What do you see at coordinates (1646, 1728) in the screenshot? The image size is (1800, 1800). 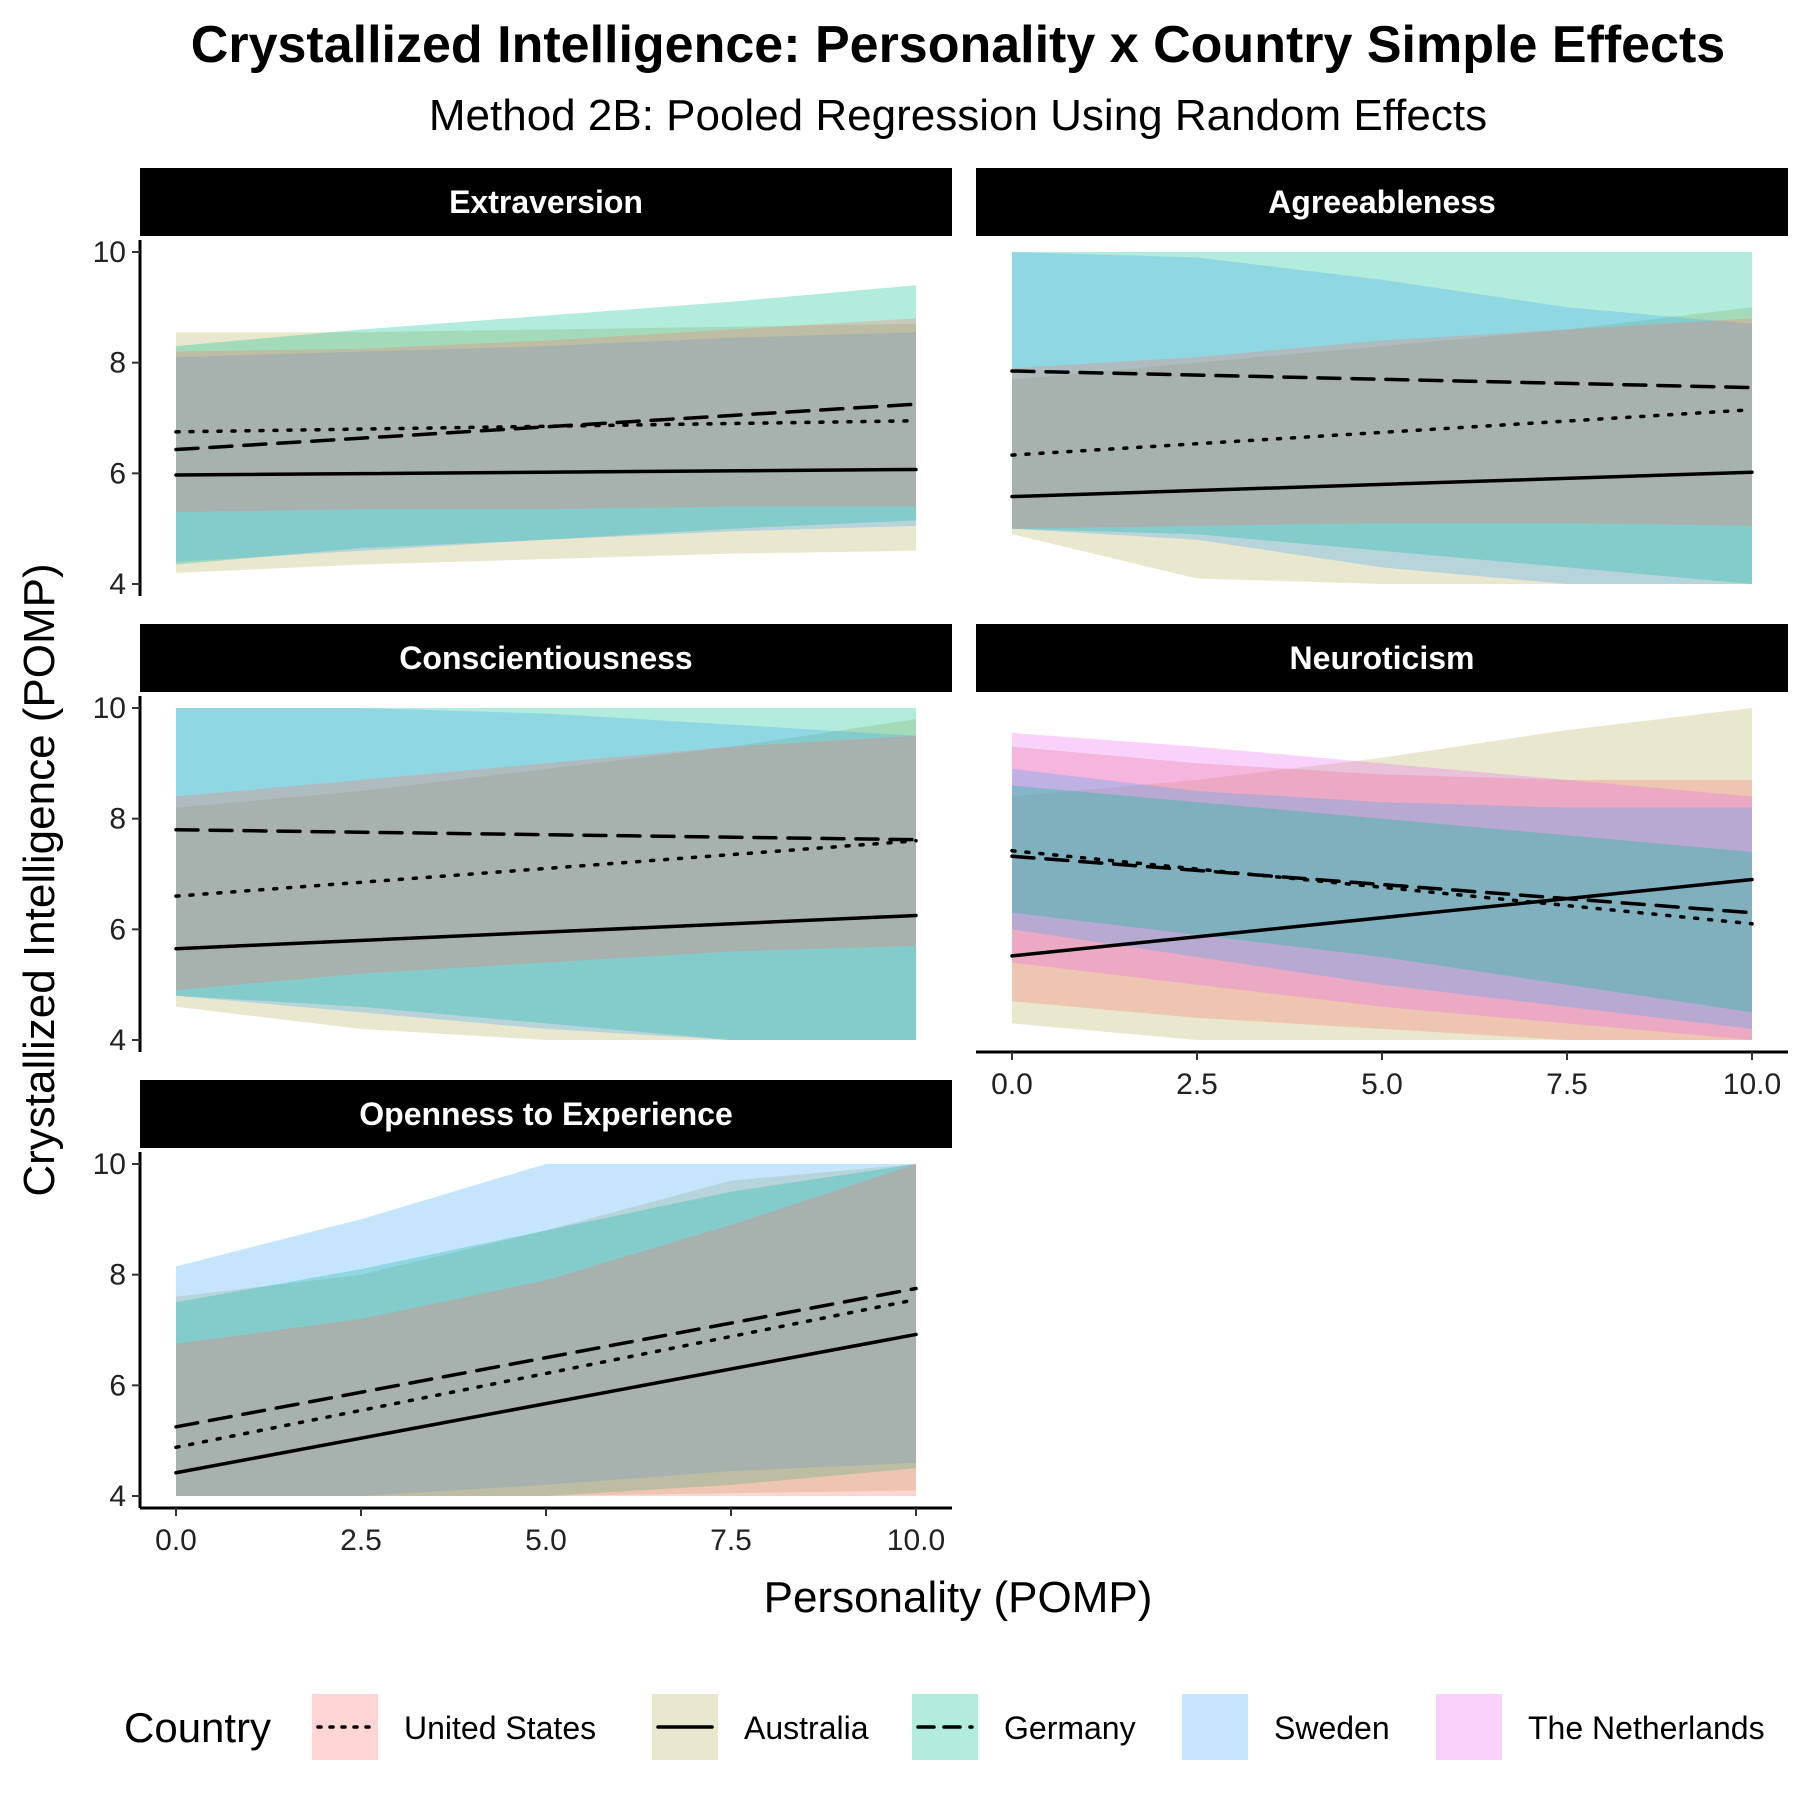 I see `legend-label: The Netherlands` at bounding box center [1646, 1728].